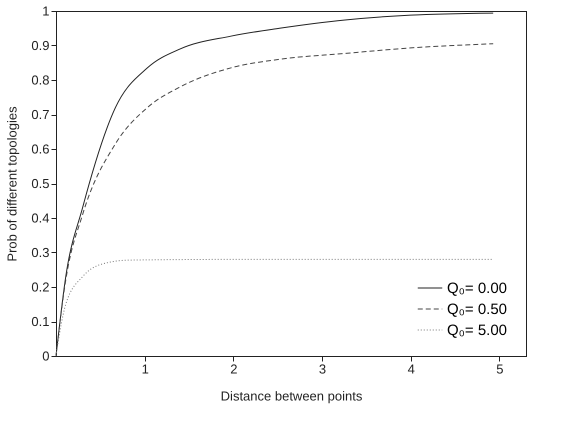 The height and width of the screenshot is (421, 586). What do you see at coordinates (46, 11) in the screenshot?
I see `y-tick-label: 1` at bounding box center [46, 11].